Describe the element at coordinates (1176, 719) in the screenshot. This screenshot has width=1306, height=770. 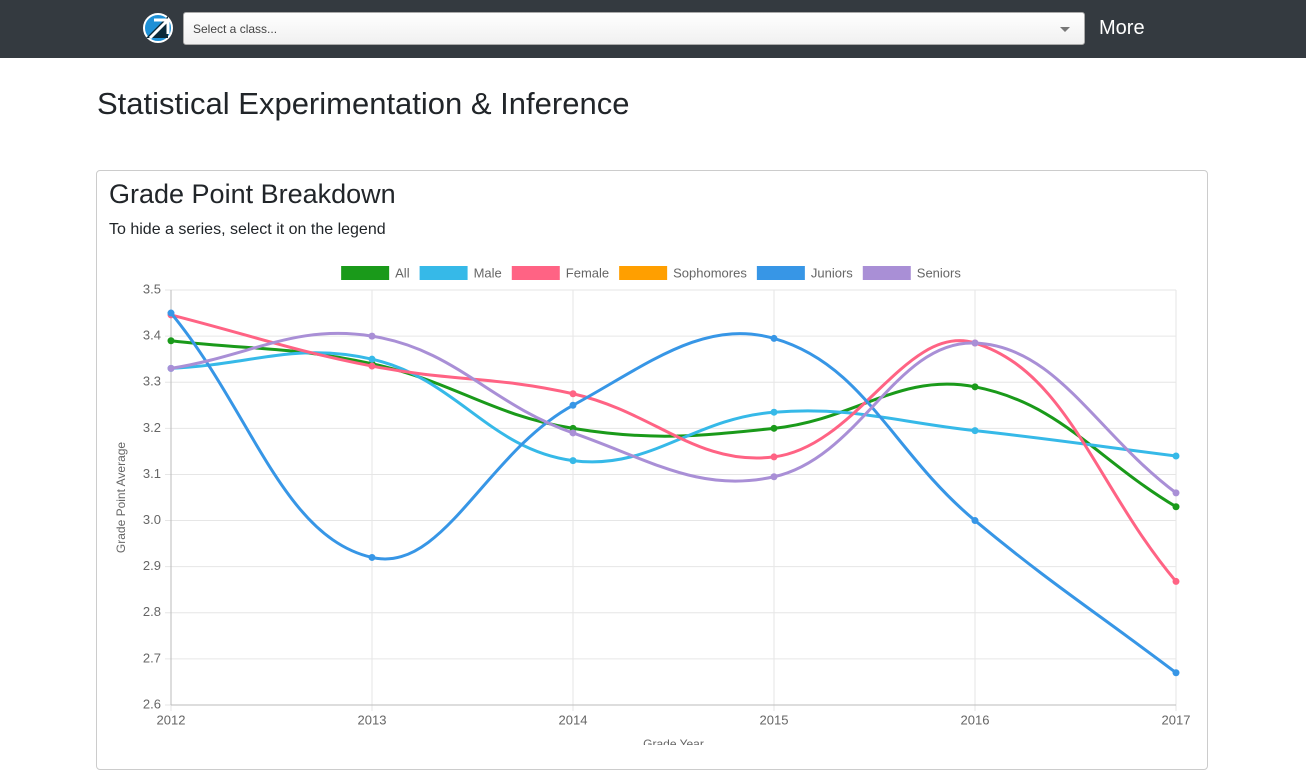
I see `x-tick-label: 2017` at that location.